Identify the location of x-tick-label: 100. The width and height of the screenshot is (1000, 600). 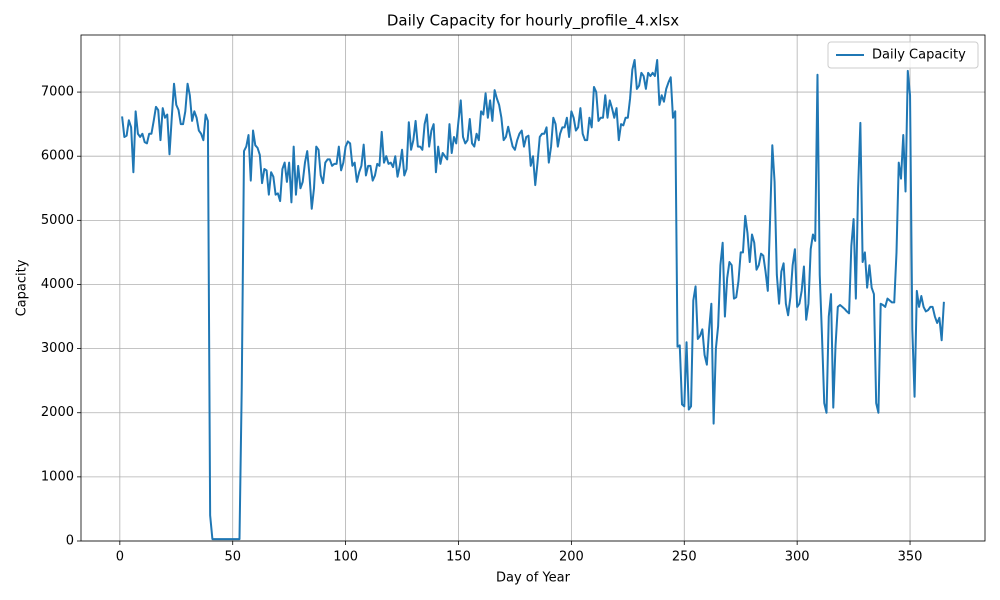
(345, 557).